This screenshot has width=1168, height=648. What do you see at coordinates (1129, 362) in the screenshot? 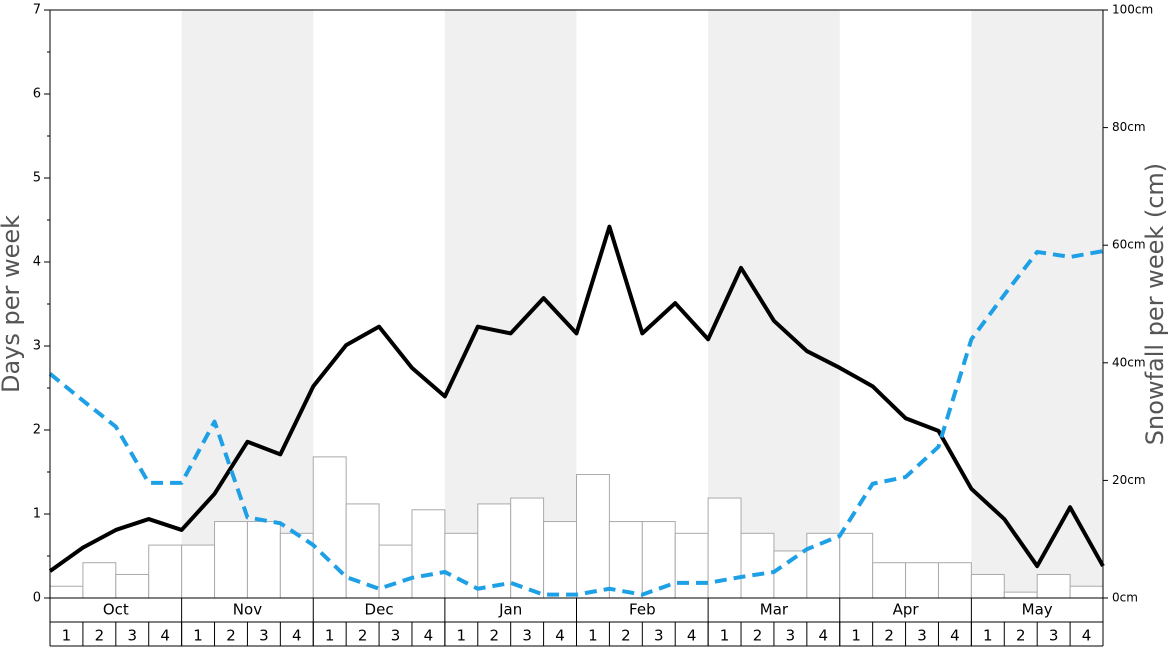
I see `y2-tick-label: 40cm` at bounding box center [1129, 362].